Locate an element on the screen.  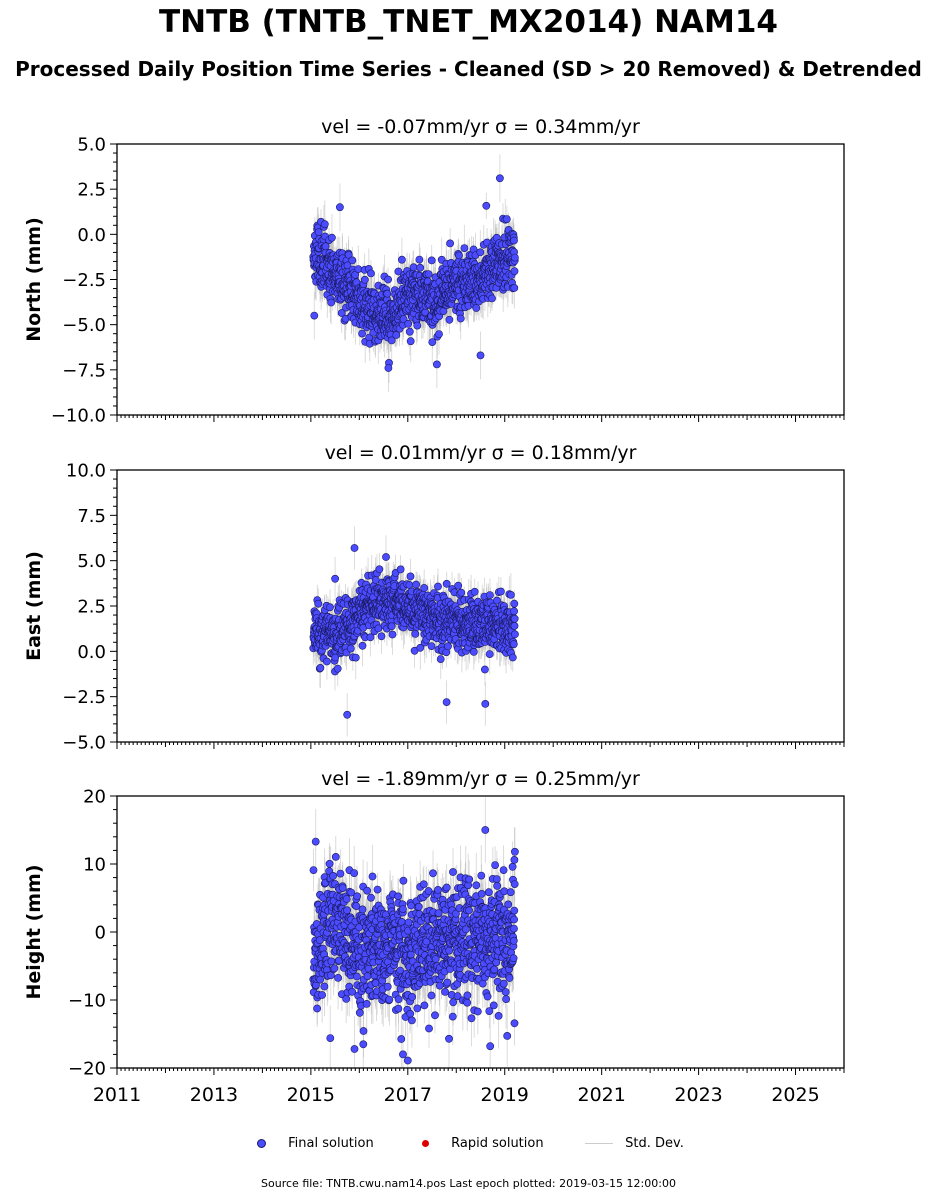
y-tick-label: −10.0 is located at coordinates (78, 416).